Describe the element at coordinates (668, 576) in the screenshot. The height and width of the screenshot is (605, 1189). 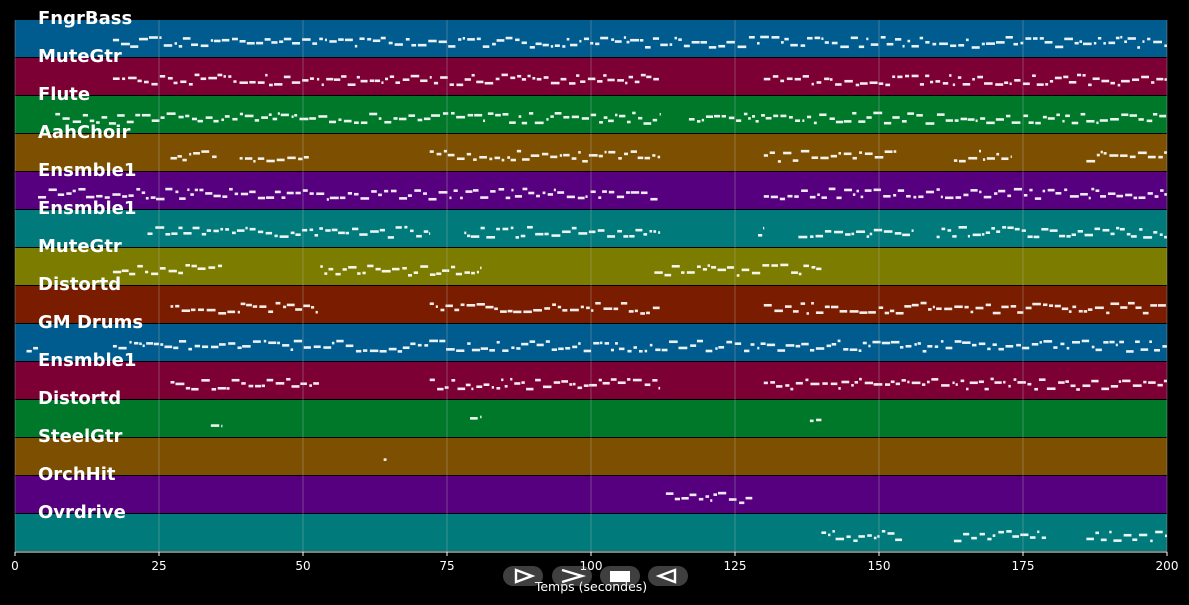
I see `back-button` at that location.